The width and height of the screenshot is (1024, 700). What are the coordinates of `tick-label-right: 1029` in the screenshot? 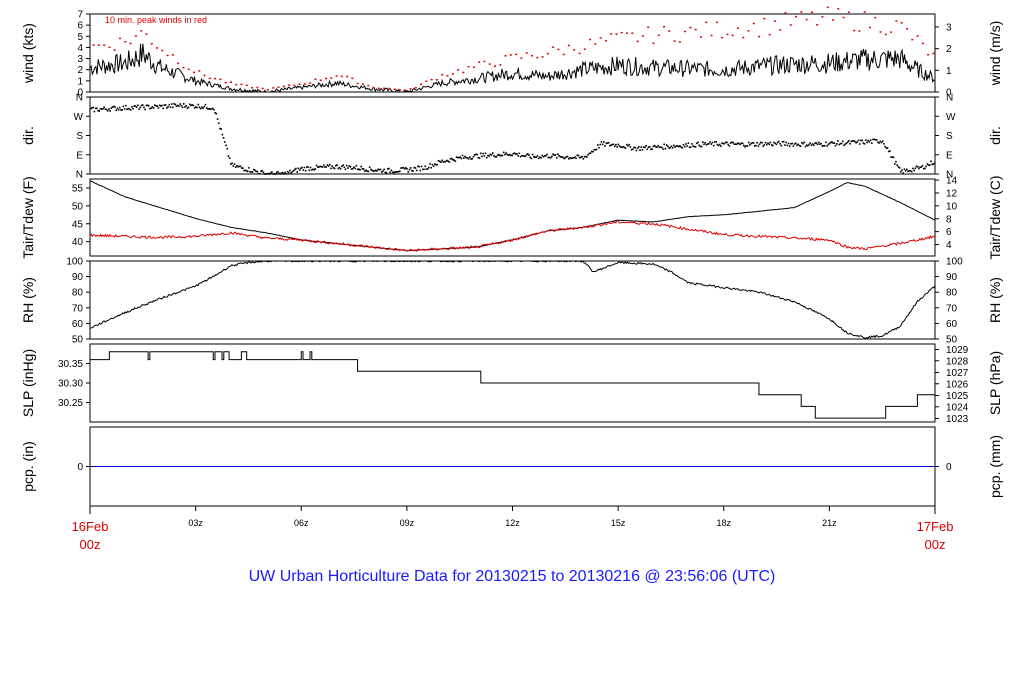 It's located at (957, 350).